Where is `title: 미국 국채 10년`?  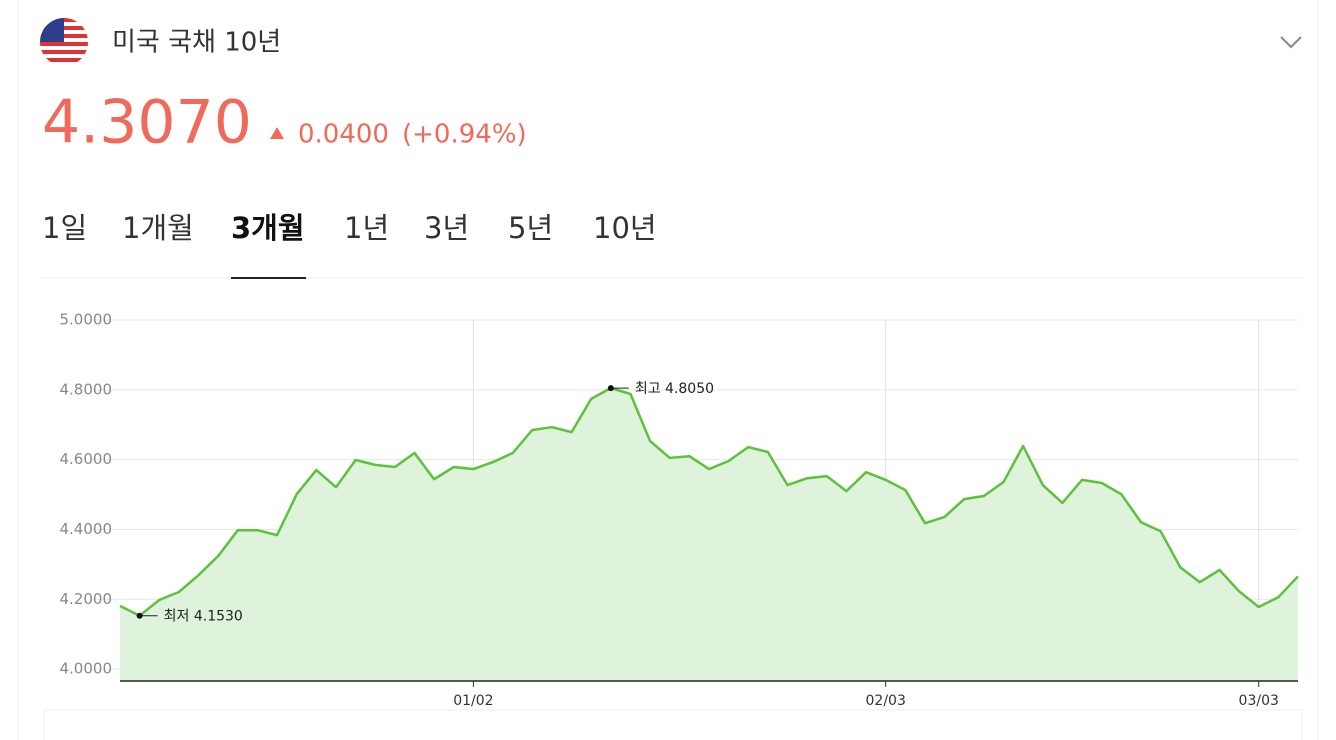 title: 미국 국채 10년 is located at coordinates (196, 43).